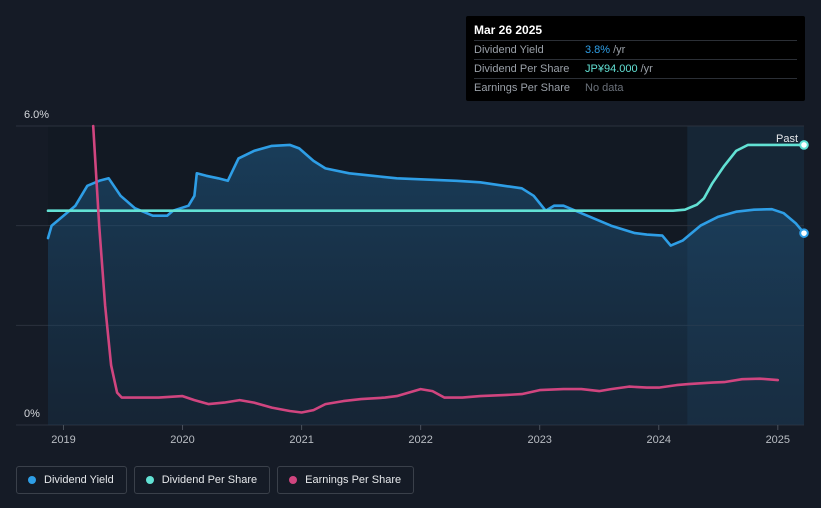 Image resolution: width=821 pixels, height=508 pixels. Describe the element at coordinates (522, 69) in the screenshot. I see `tooltip-label: Dividend Per Share` at that location.